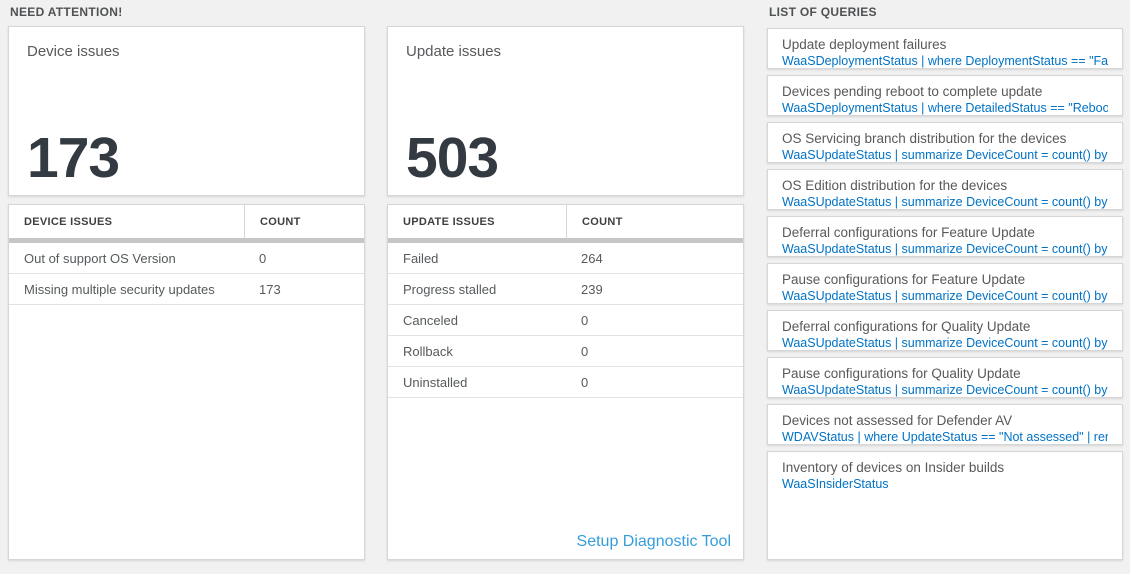 This screenshot has width=1130, height=574. I want to click on row-count: 264, so click(592, 258).